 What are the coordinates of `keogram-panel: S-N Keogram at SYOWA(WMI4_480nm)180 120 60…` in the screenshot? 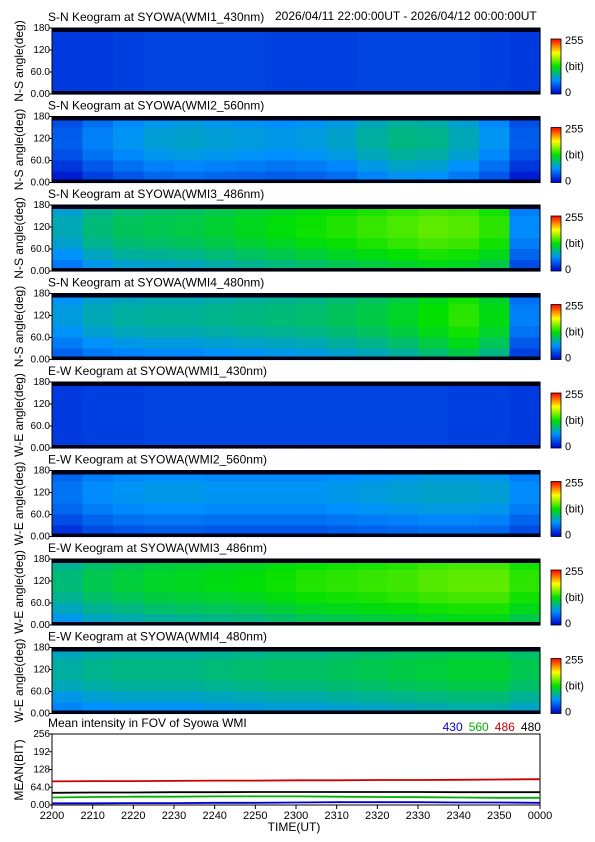 It's located at (298, 322).